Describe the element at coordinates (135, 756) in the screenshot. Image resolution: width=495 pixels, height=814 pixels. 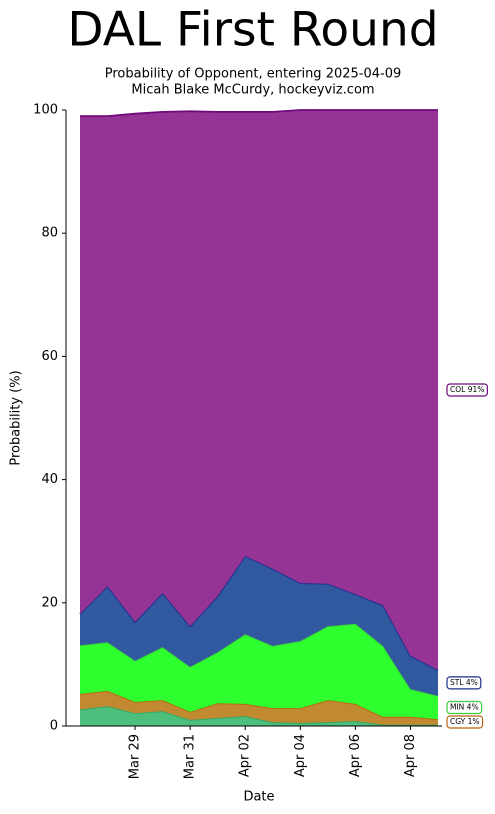
I see `x-tick-label: Mar 29` at that location.